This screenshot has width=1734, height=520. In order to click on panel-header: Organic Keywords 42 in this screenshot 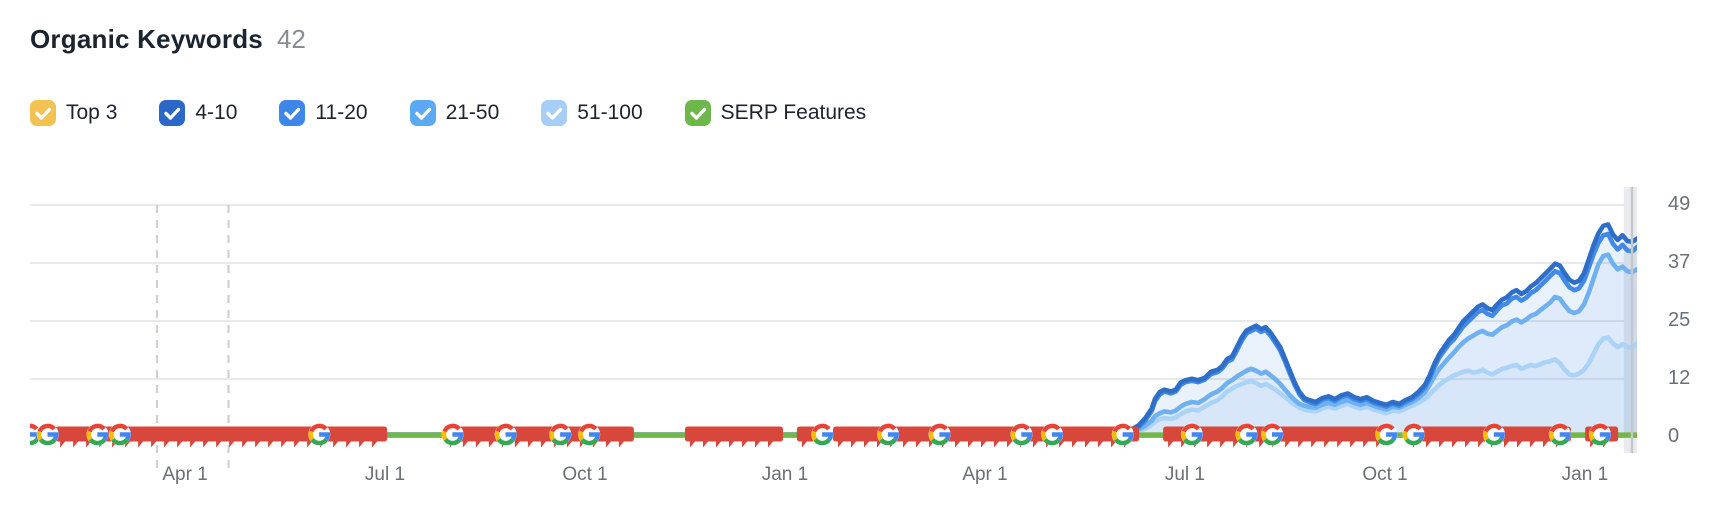, I will do `click(168, 39)`.